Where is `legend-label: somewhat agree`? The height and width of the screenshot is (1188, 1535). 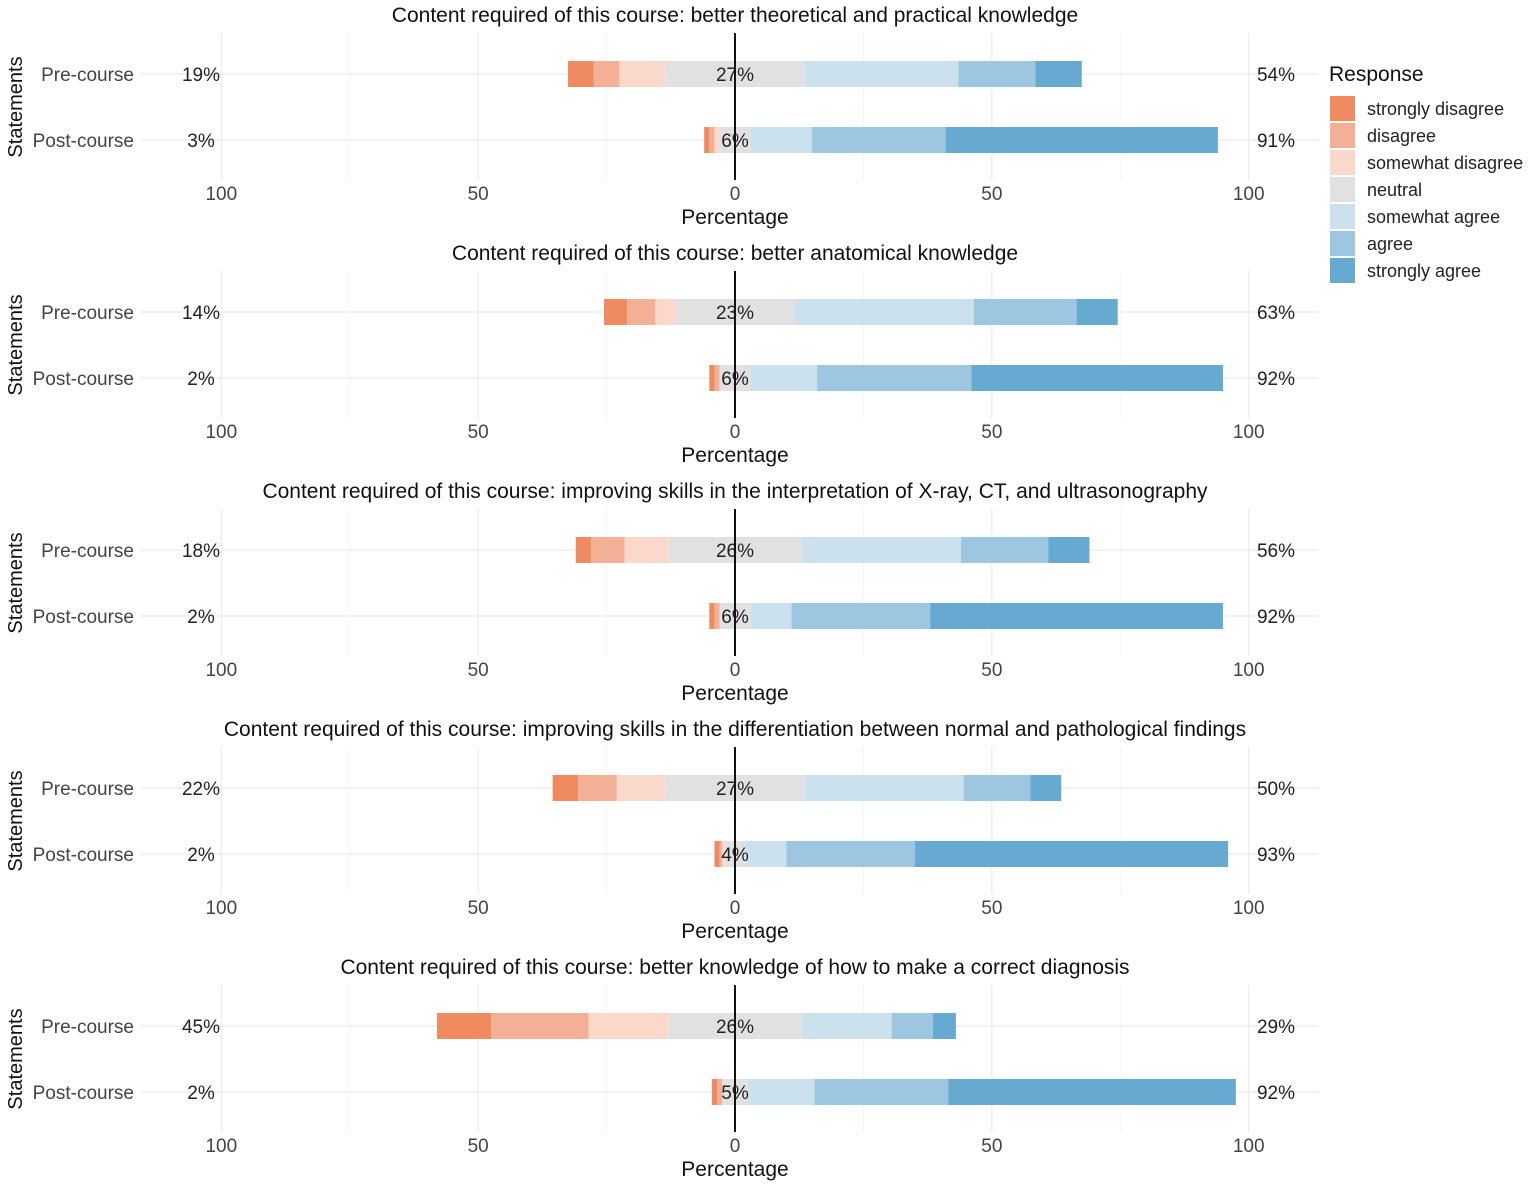
legend-label: somewhat agree is located at coordinates (1433, 217).